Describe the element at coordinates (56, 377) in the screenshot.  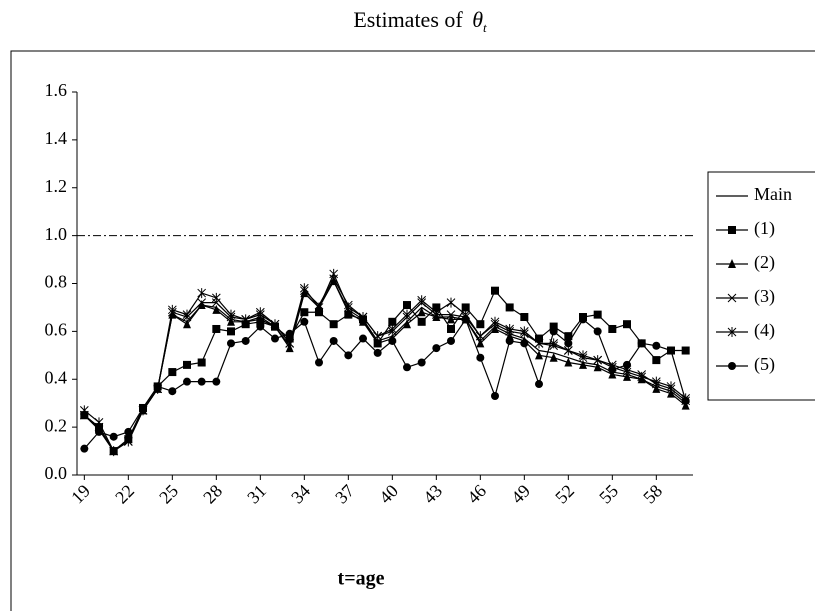
I see `y-tick-label: 0.4` at that location.